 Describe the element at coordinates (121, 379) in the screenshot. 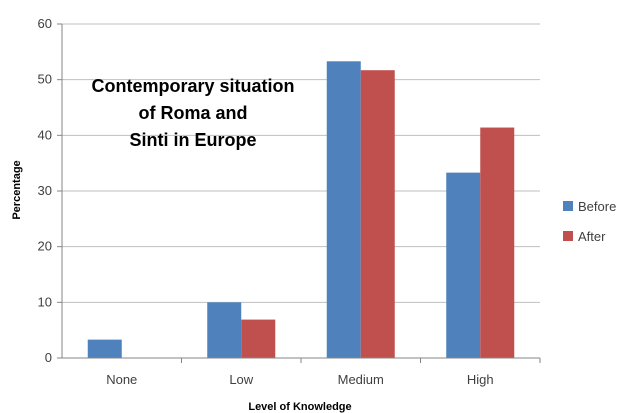

I see `x-tick-label: None` at that location.